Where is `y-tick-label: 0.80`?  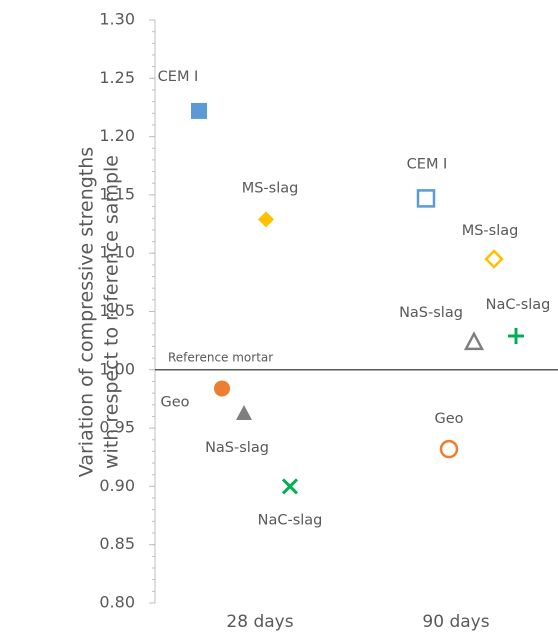 y-tick-label: 0.80 is located at coordinates (117, 602).